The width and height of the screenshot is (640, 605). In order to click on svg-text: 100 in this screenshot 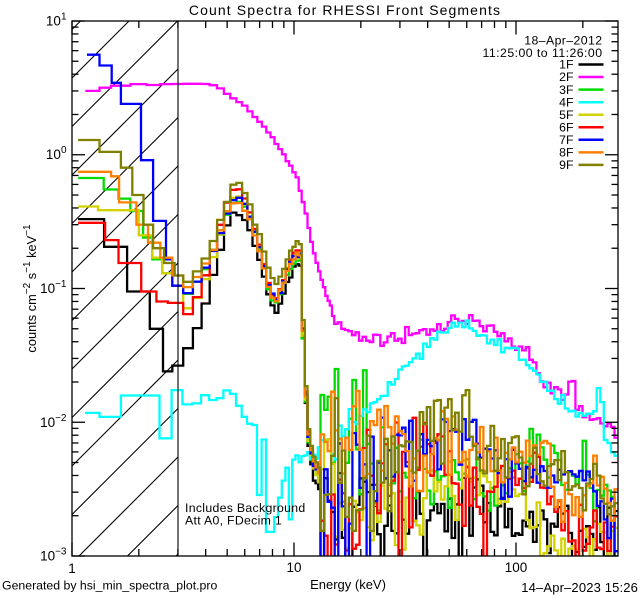, I will do `click(516, 567)`.